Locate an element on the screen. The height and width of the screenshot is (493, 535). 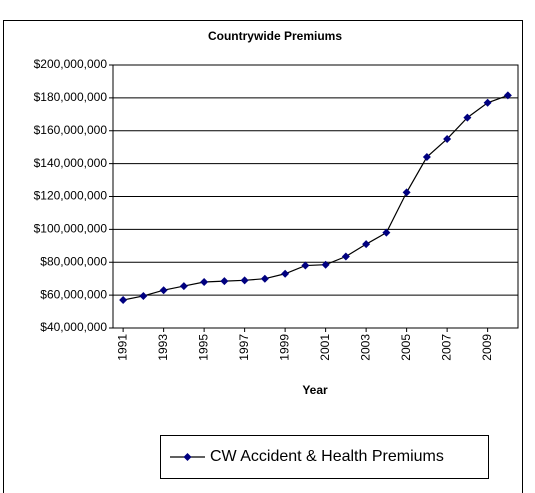
x-tick-label: 2003 is located at coordinates (365, 347).